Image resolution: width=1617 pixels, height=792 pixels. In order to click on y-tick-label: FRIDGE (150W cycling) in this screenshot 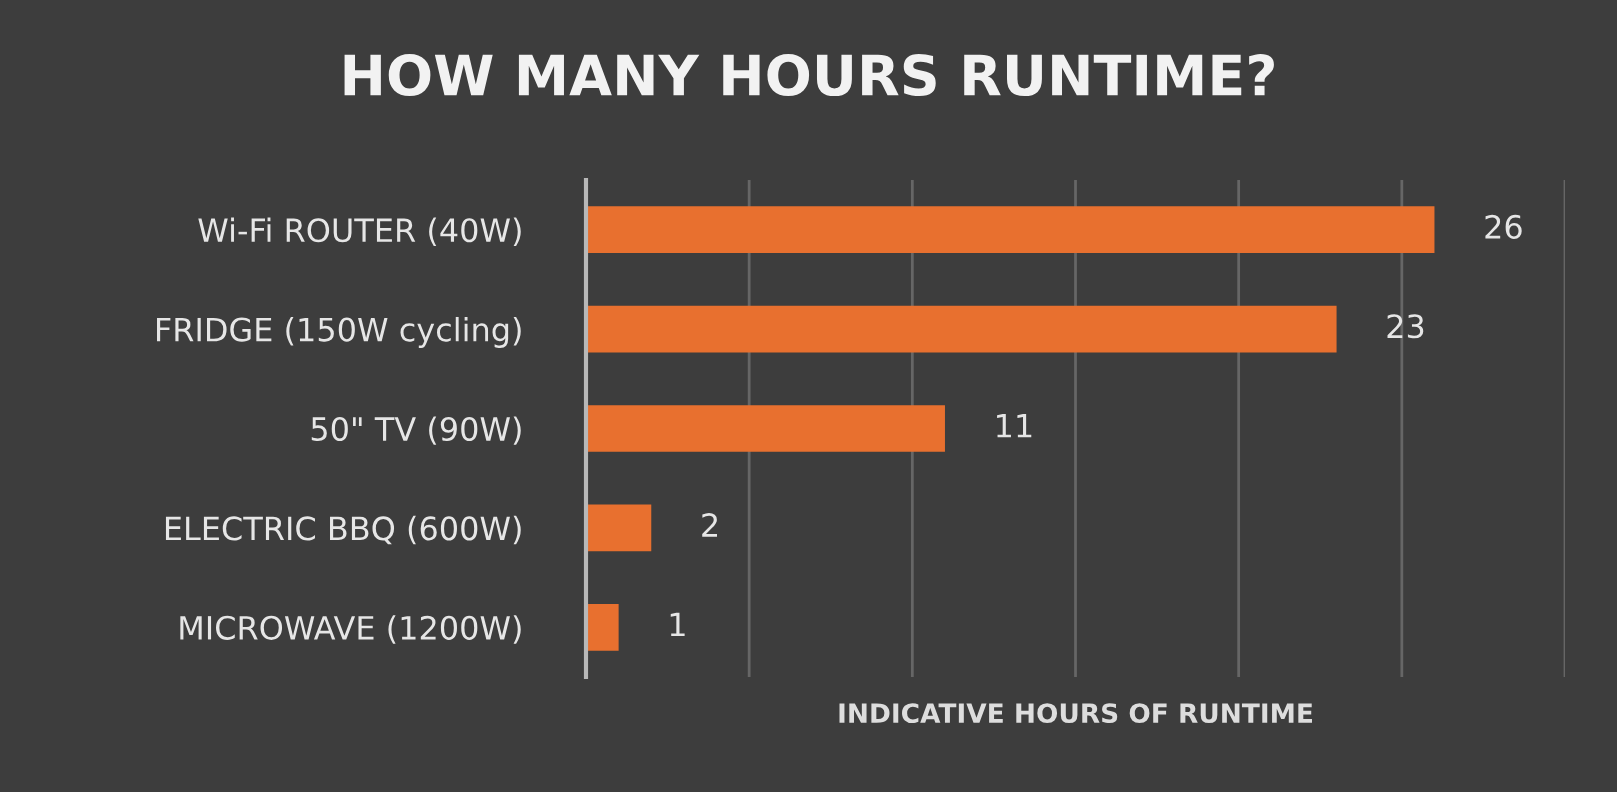, I will do `click(339, 332)`.